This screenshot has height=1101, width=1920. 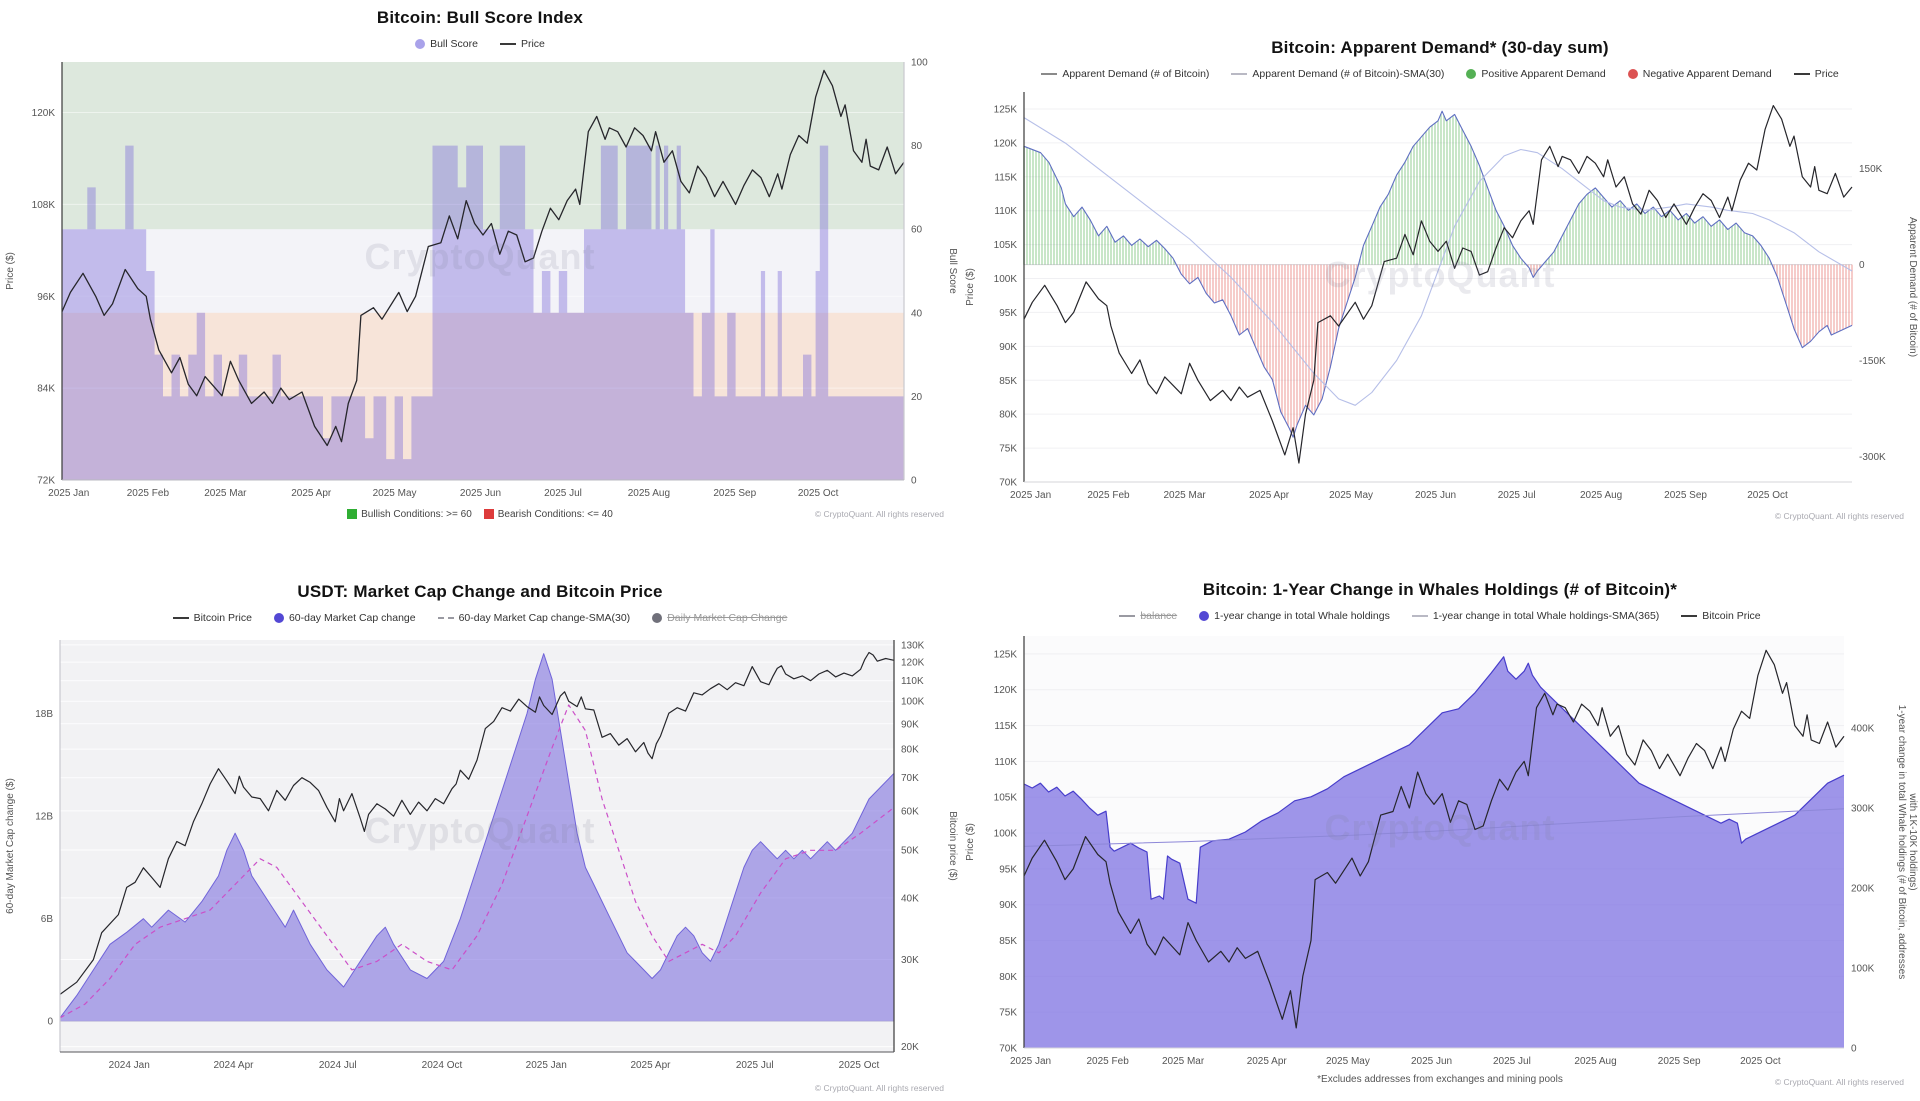 What do you see at coordinates (442, 1065) in the screenshot?
I see `svg-text: 2024 Oct` at bounding box center [442, 1065].